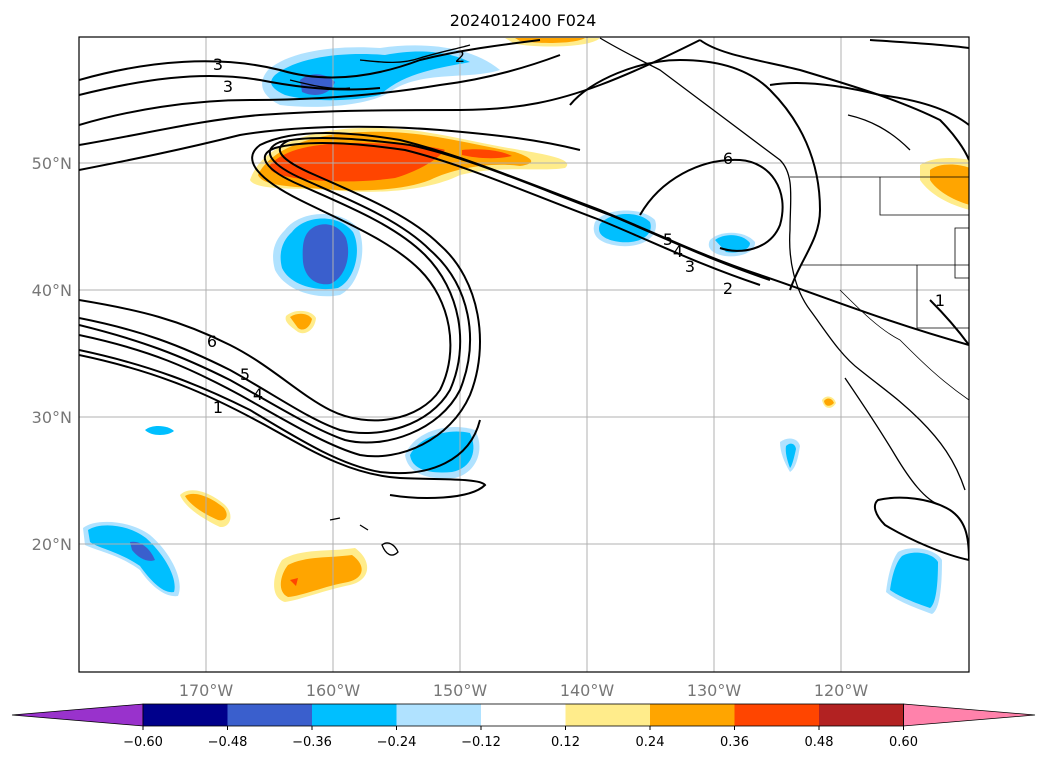 The height and width of the screenshot is (765, 1047). What do you see at coordinates (523, 20) in the screenshot?
I see `map-title: 2024012400 F024` at bounding box center [523, 20].